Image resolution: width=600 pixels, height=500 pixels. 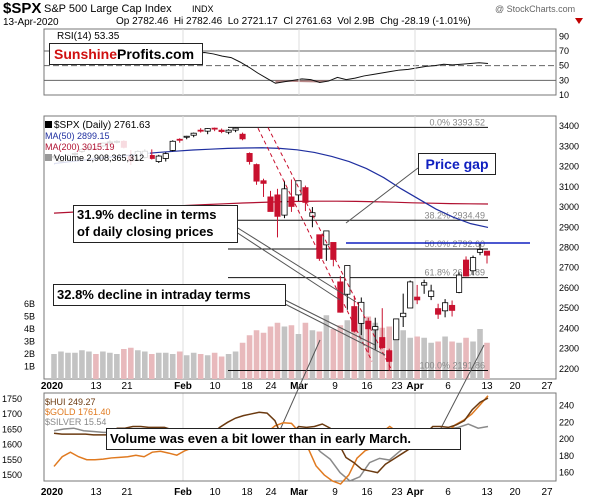 I want to click on rsi-tick-label: 30, so click(x=564, y=80).